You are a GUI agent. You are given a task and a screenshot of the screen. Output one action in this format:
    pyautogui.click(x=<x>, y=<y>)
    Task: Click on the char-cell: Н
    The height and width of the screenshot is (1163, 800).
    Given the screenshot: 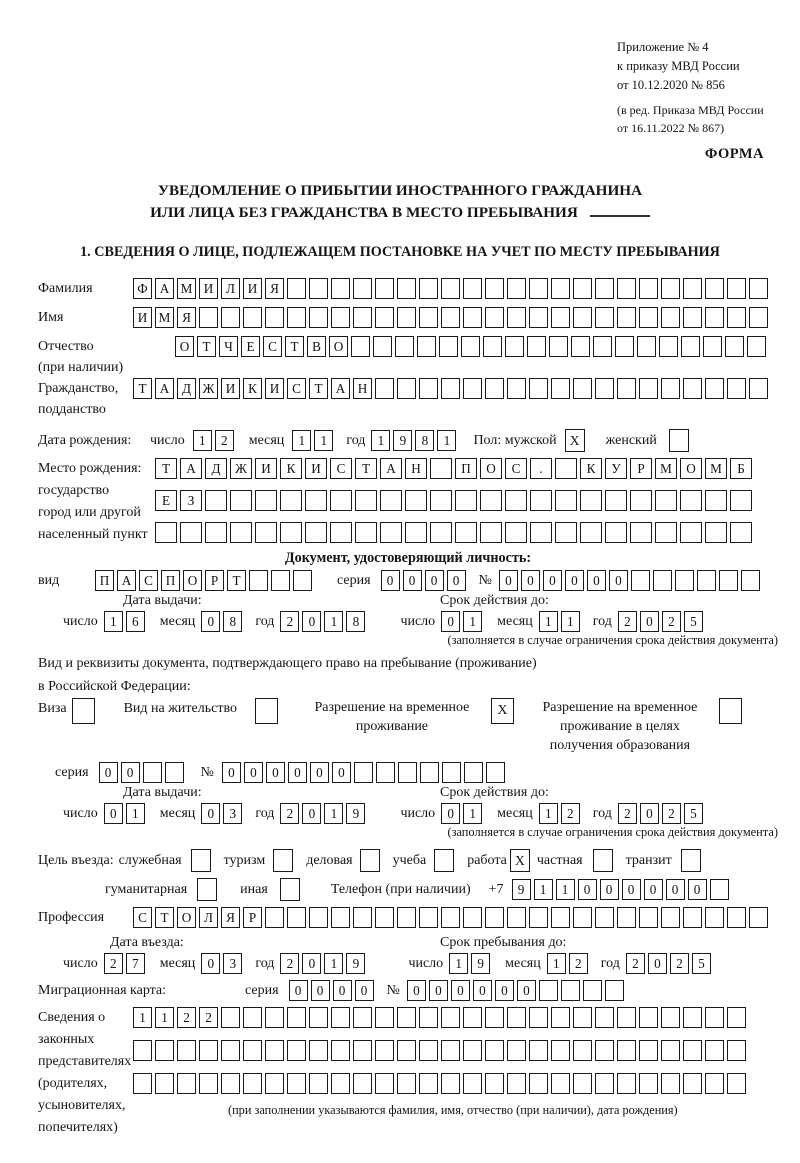 What is the action you would take?
    pyautogui.click(x=416, y=468)
    